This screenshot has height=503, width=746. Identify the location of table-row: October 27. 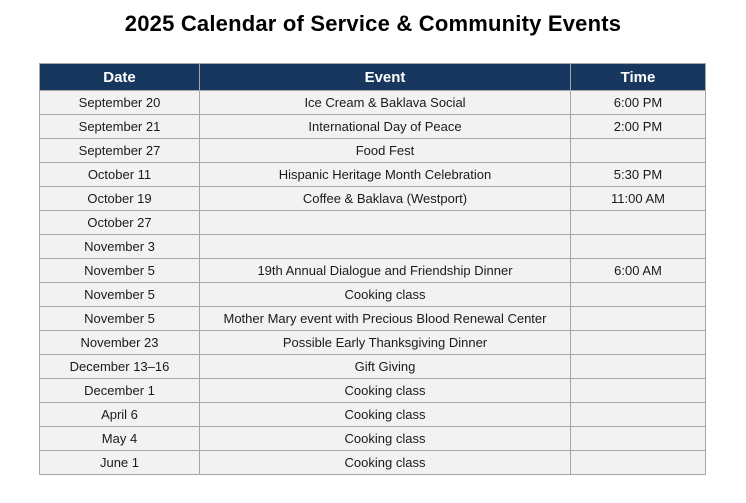
(372, 222).